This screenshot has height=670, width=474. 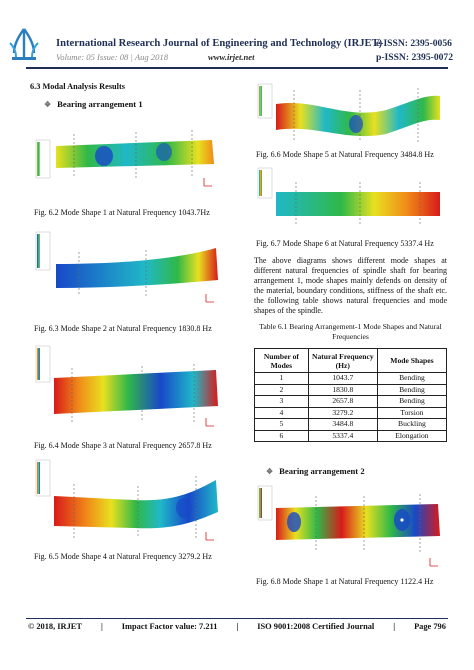 I want to click on footer-copyright: © 2018, IRJET, so click(x=55, y=626).